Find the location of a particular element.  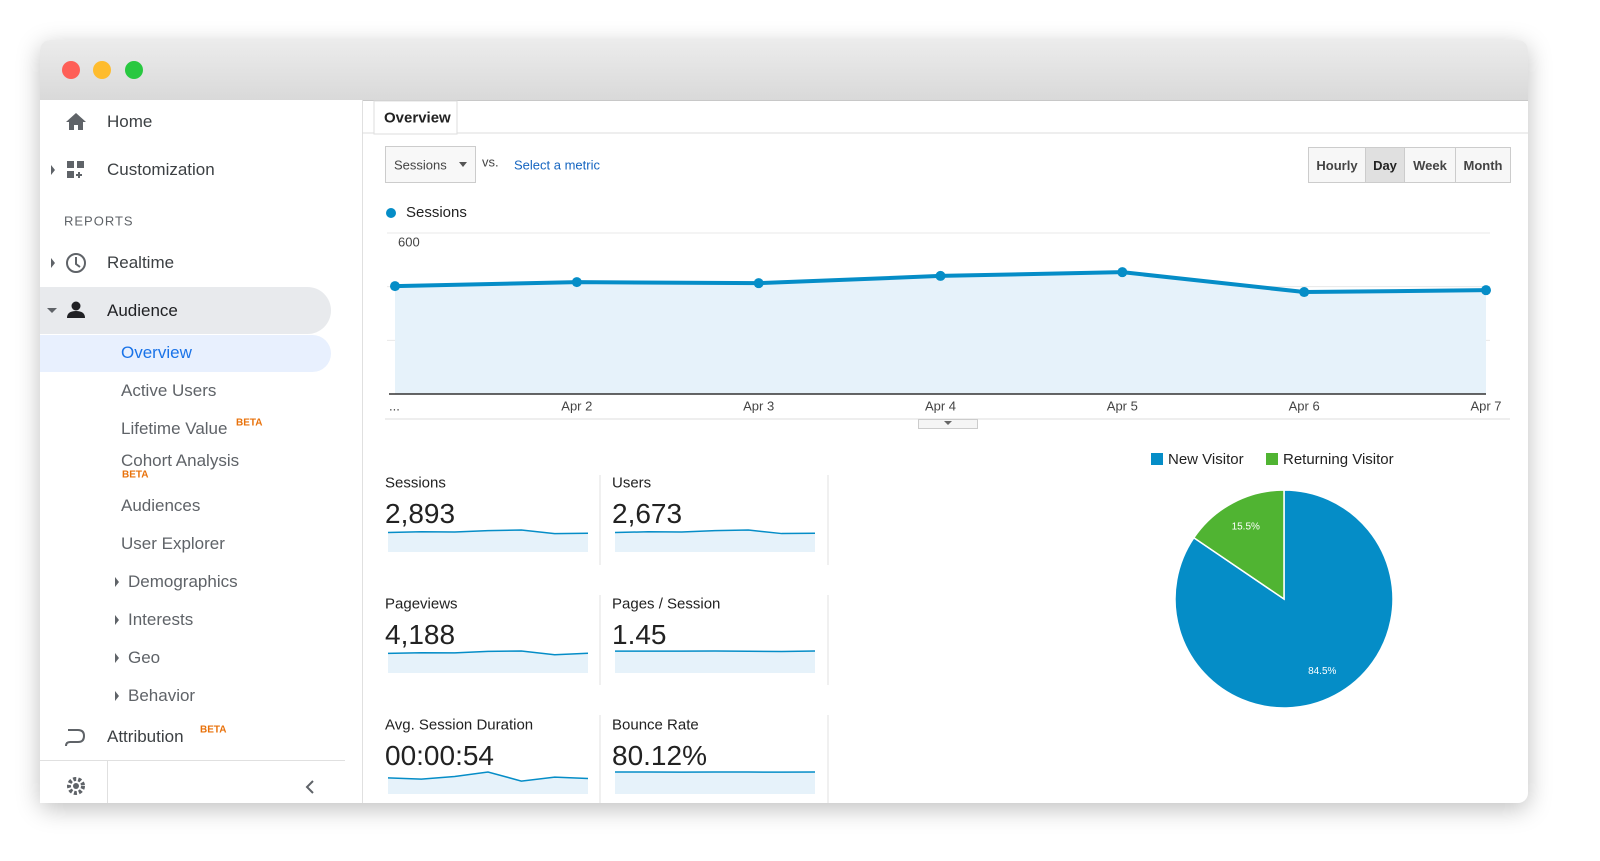

attribution-icon is located at coordinates (75, 738).